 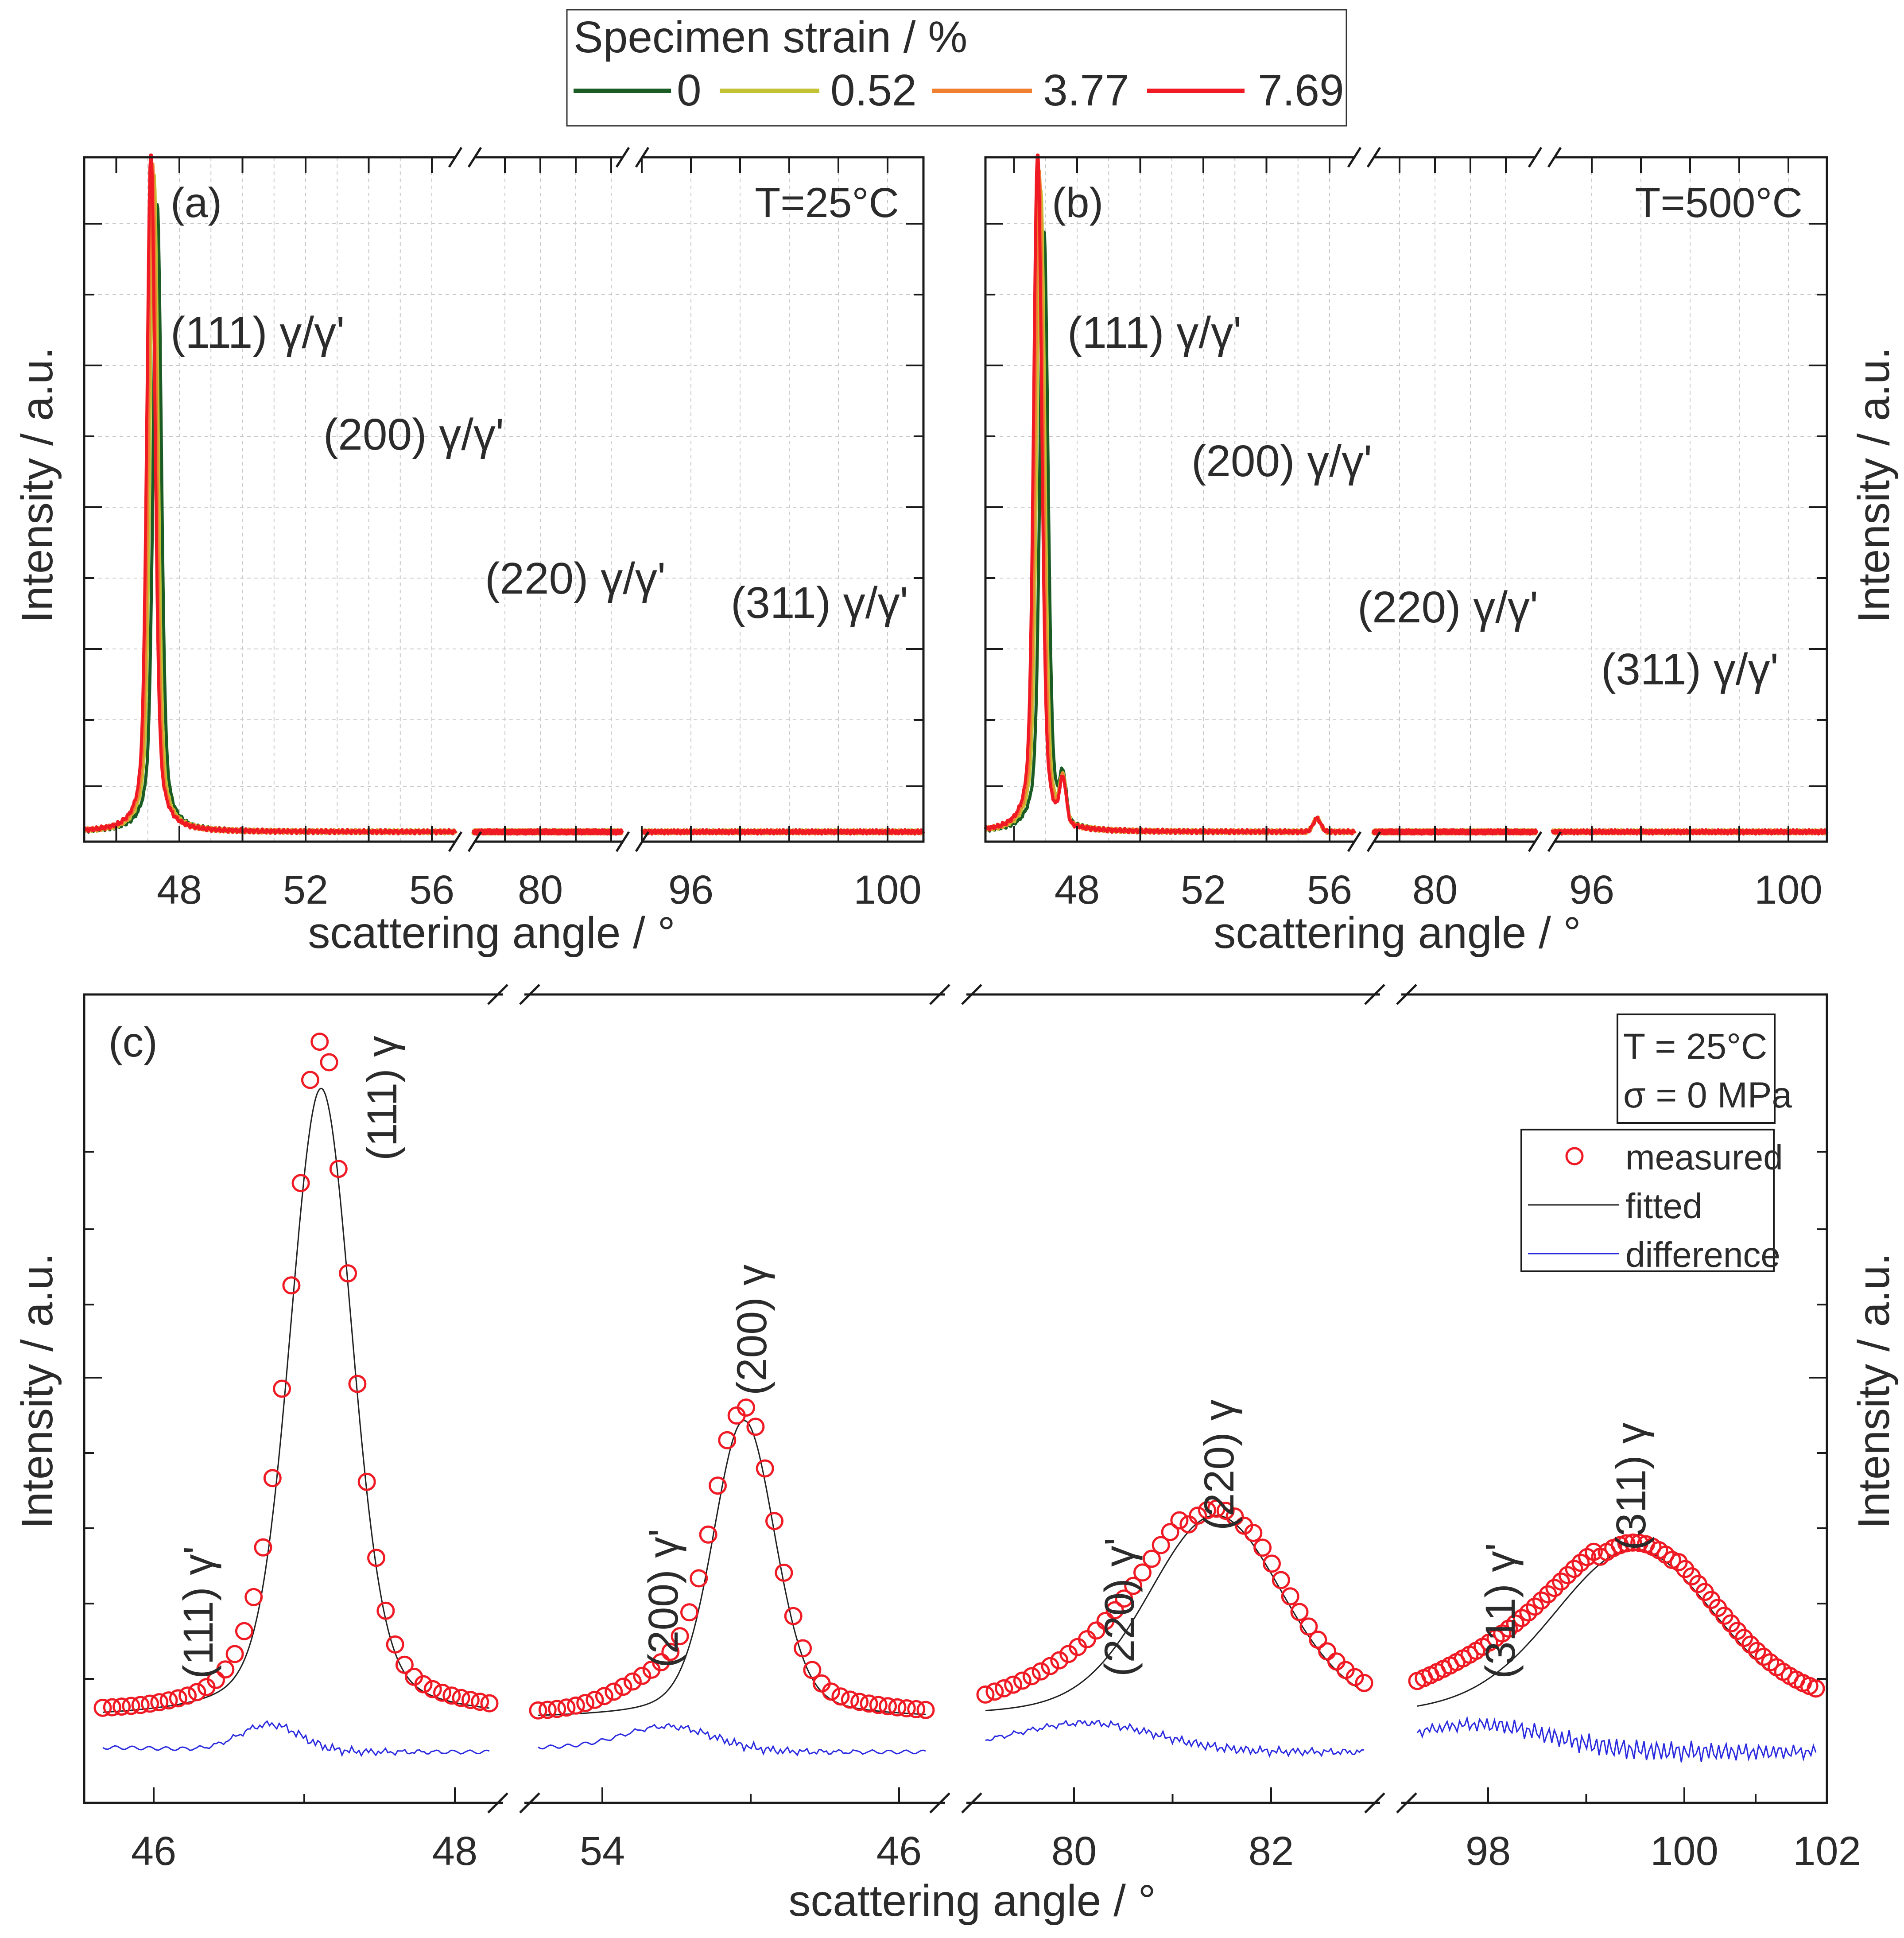 What do you see at coordinates (454, 1851) in the screenshot?
I see `c-x-tick-label-1: 48` at bounding box center [454, 1851].